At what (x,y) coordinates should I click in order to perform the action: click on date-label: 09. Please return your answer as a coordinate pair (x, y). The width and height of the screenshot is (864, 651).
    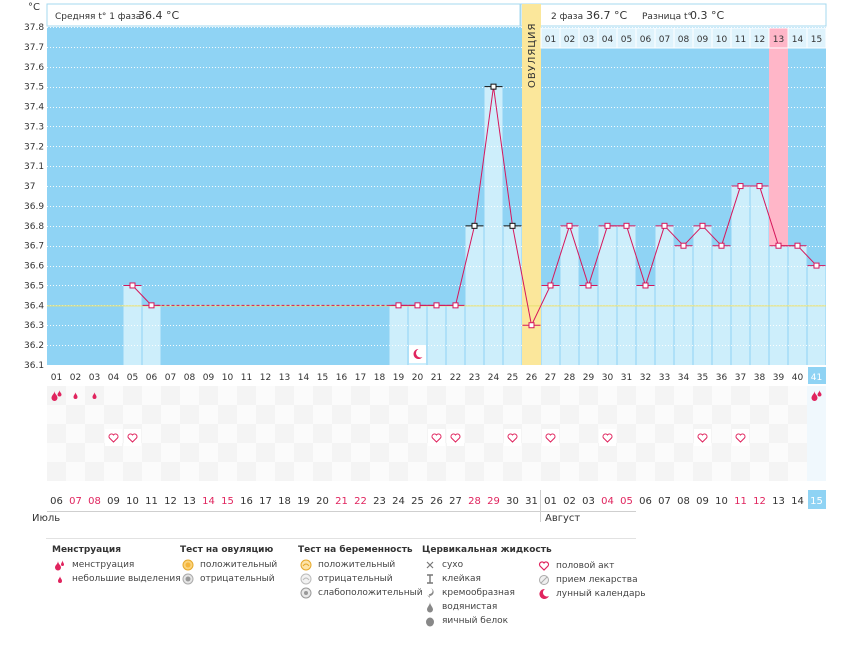
    Looking at the image, I should click on (113, 501).